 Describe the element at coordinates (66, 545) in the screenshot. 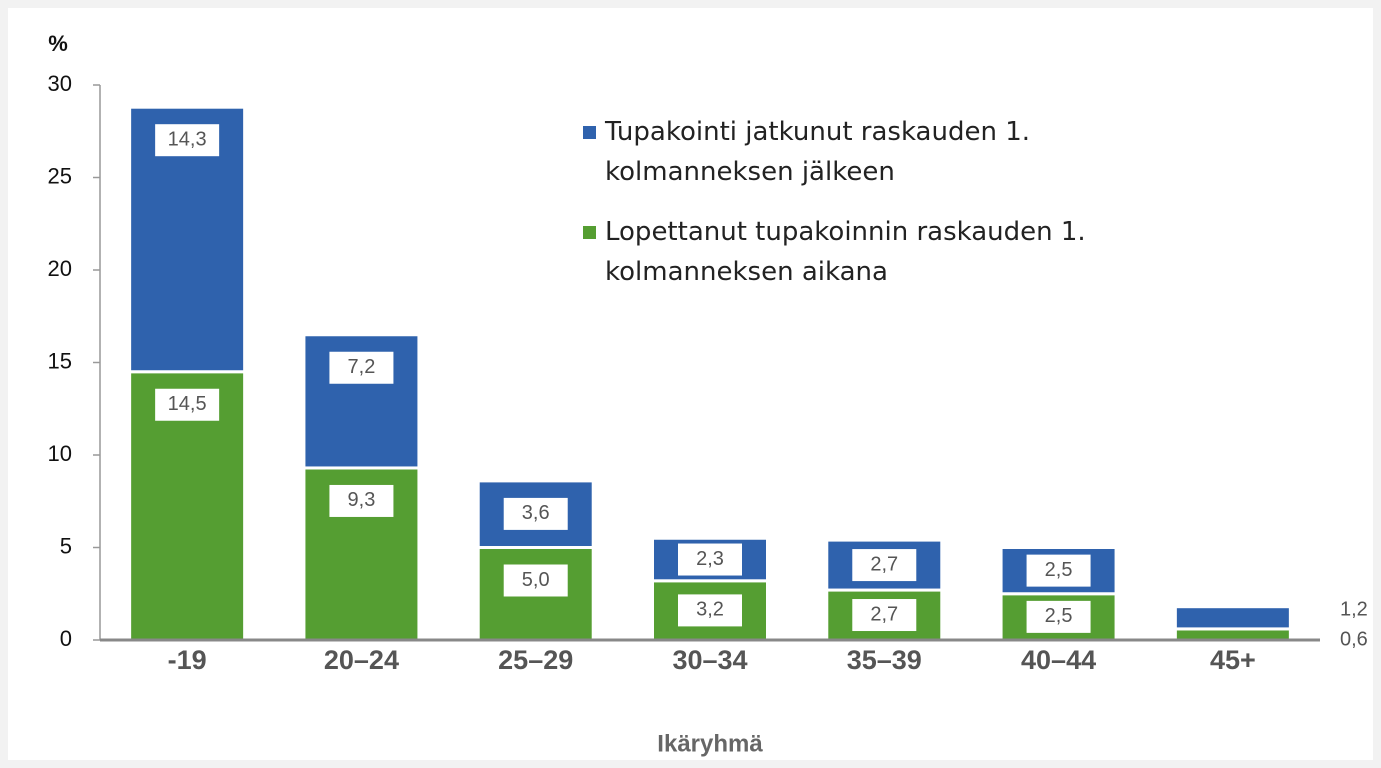

I see `y-tick-label: 5` at that location.